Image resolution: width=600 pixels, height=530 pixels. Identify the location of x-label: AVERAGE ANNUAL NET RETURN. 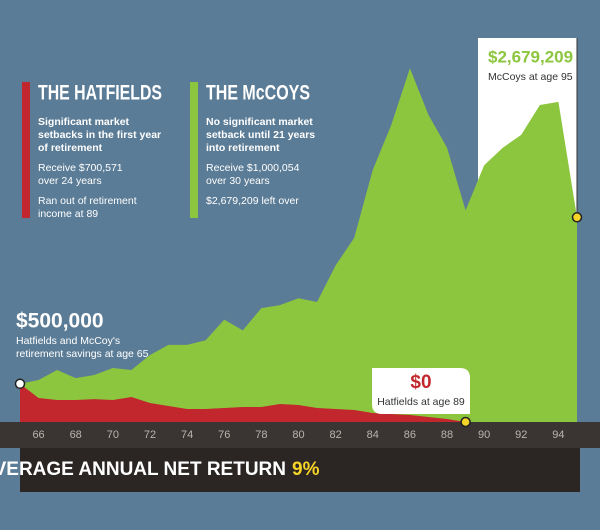
(143, 469).